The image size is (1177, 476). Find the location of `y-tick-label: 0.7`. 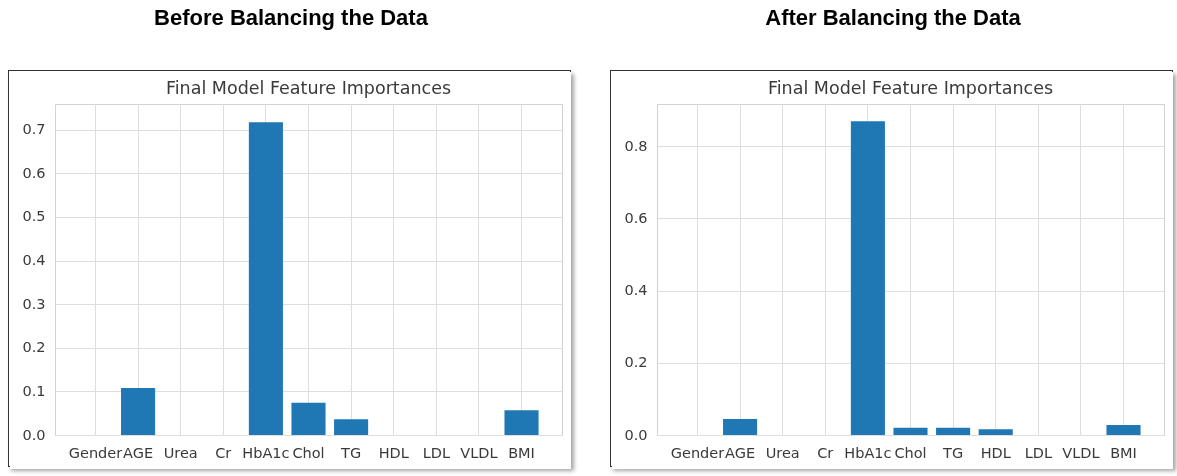

y-tick-label: 0.7 is located at coordinates (33, 128).